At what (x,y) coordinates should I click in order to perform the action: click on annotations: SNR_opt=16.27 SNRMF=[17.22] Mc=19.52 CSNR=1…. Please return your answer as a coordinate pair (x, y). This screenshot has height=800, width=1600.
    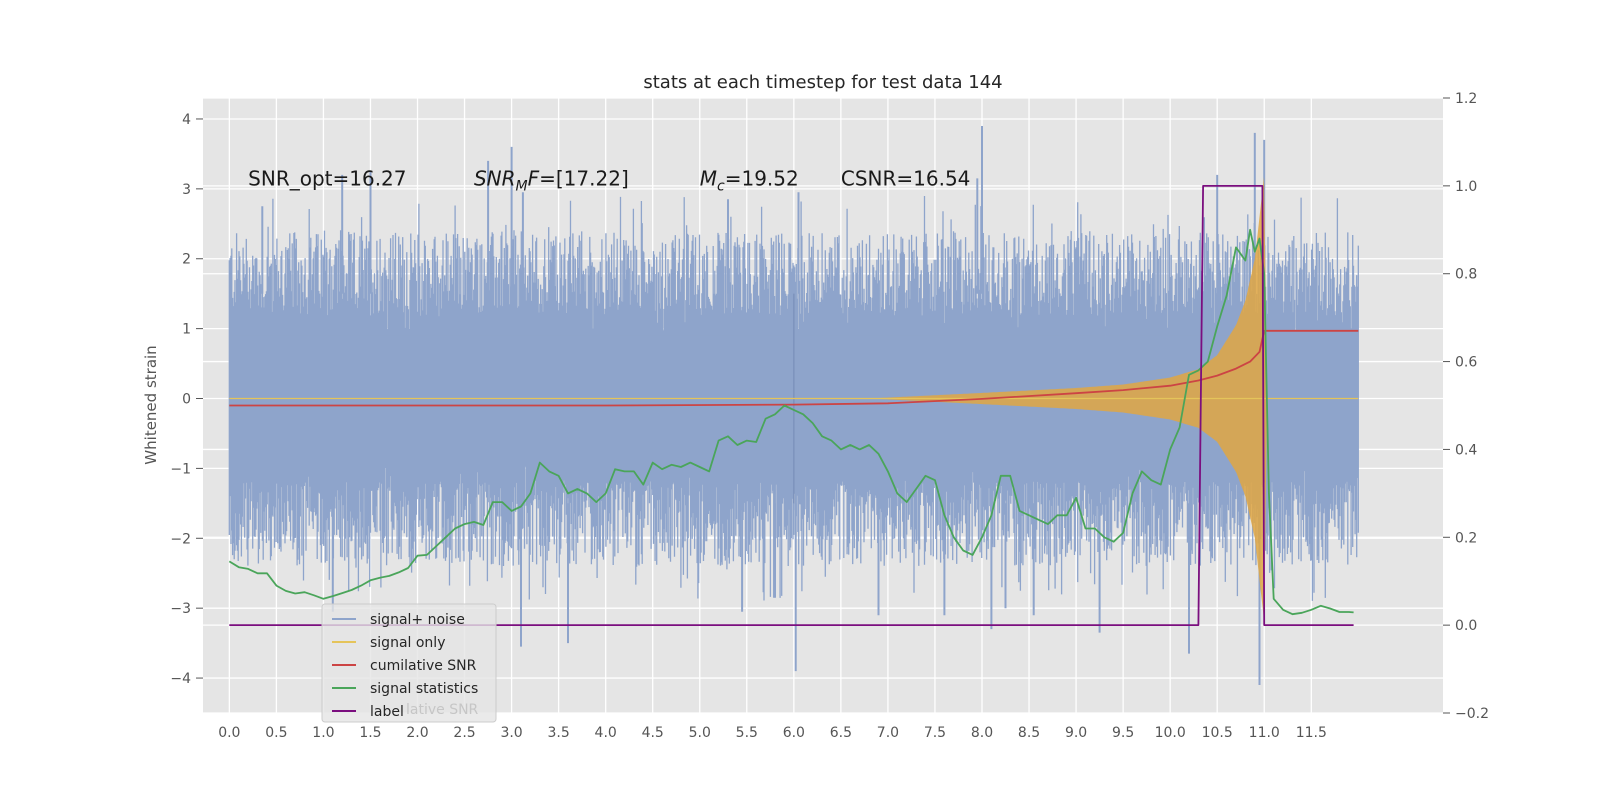
    Looking at the image, I should click on (609, 180).